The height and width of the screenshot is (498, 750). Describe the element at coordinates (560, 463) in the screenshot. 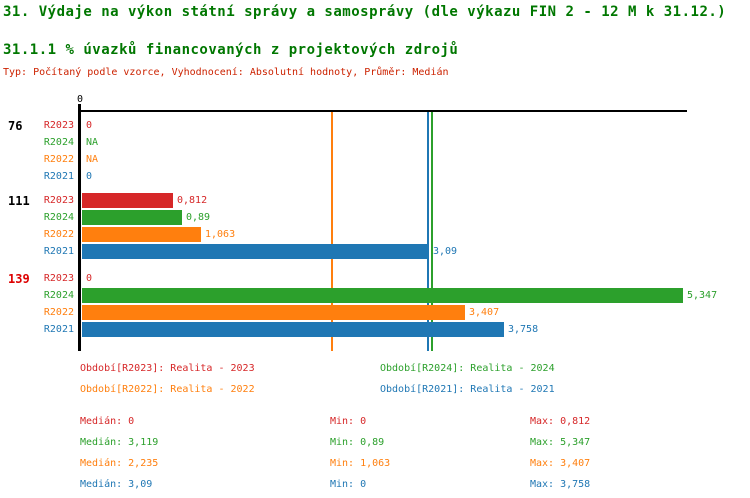

I see `stat-cell: Max: 3,407` at that location.